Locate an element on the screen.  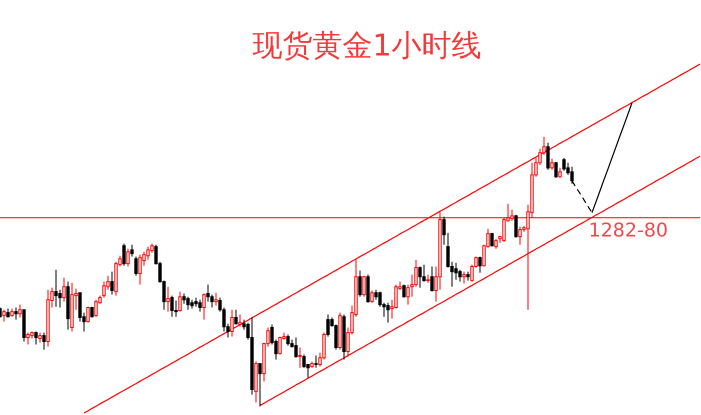
chart-title: 现货黄金1小时线 is located at coordinates (367, 46).